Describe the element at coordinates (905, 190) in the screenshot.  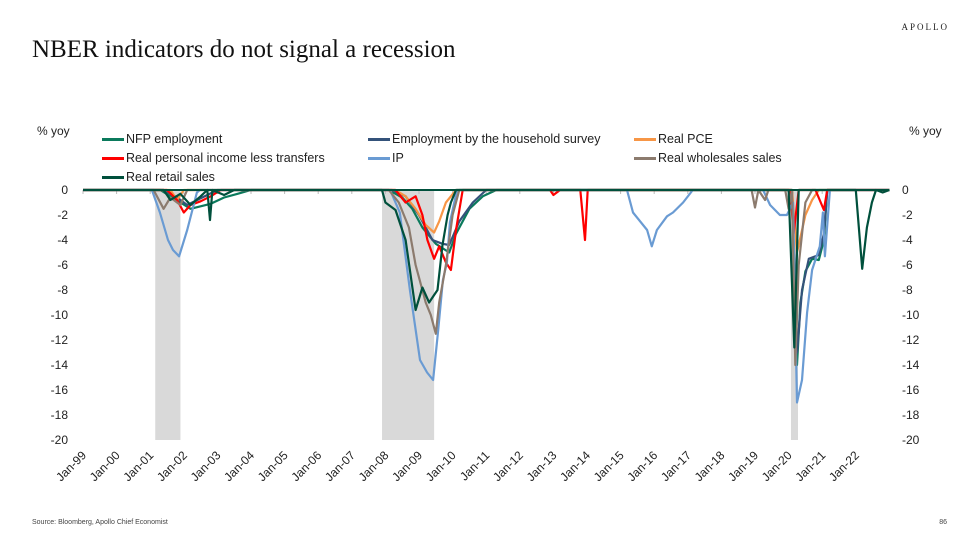
I see `y-tick-label-right: 0` at that location.